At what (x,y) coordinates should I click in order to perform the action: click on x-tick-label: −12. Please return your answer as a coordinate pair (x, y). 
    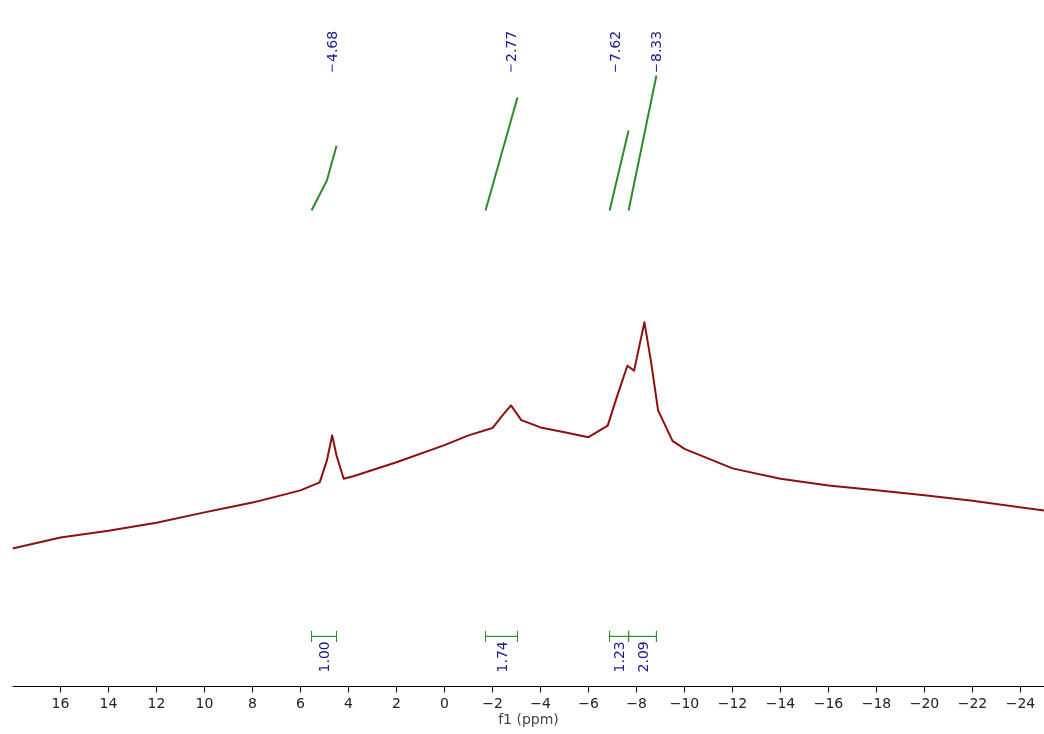
    Looking at the image, I should click on (732, 702).